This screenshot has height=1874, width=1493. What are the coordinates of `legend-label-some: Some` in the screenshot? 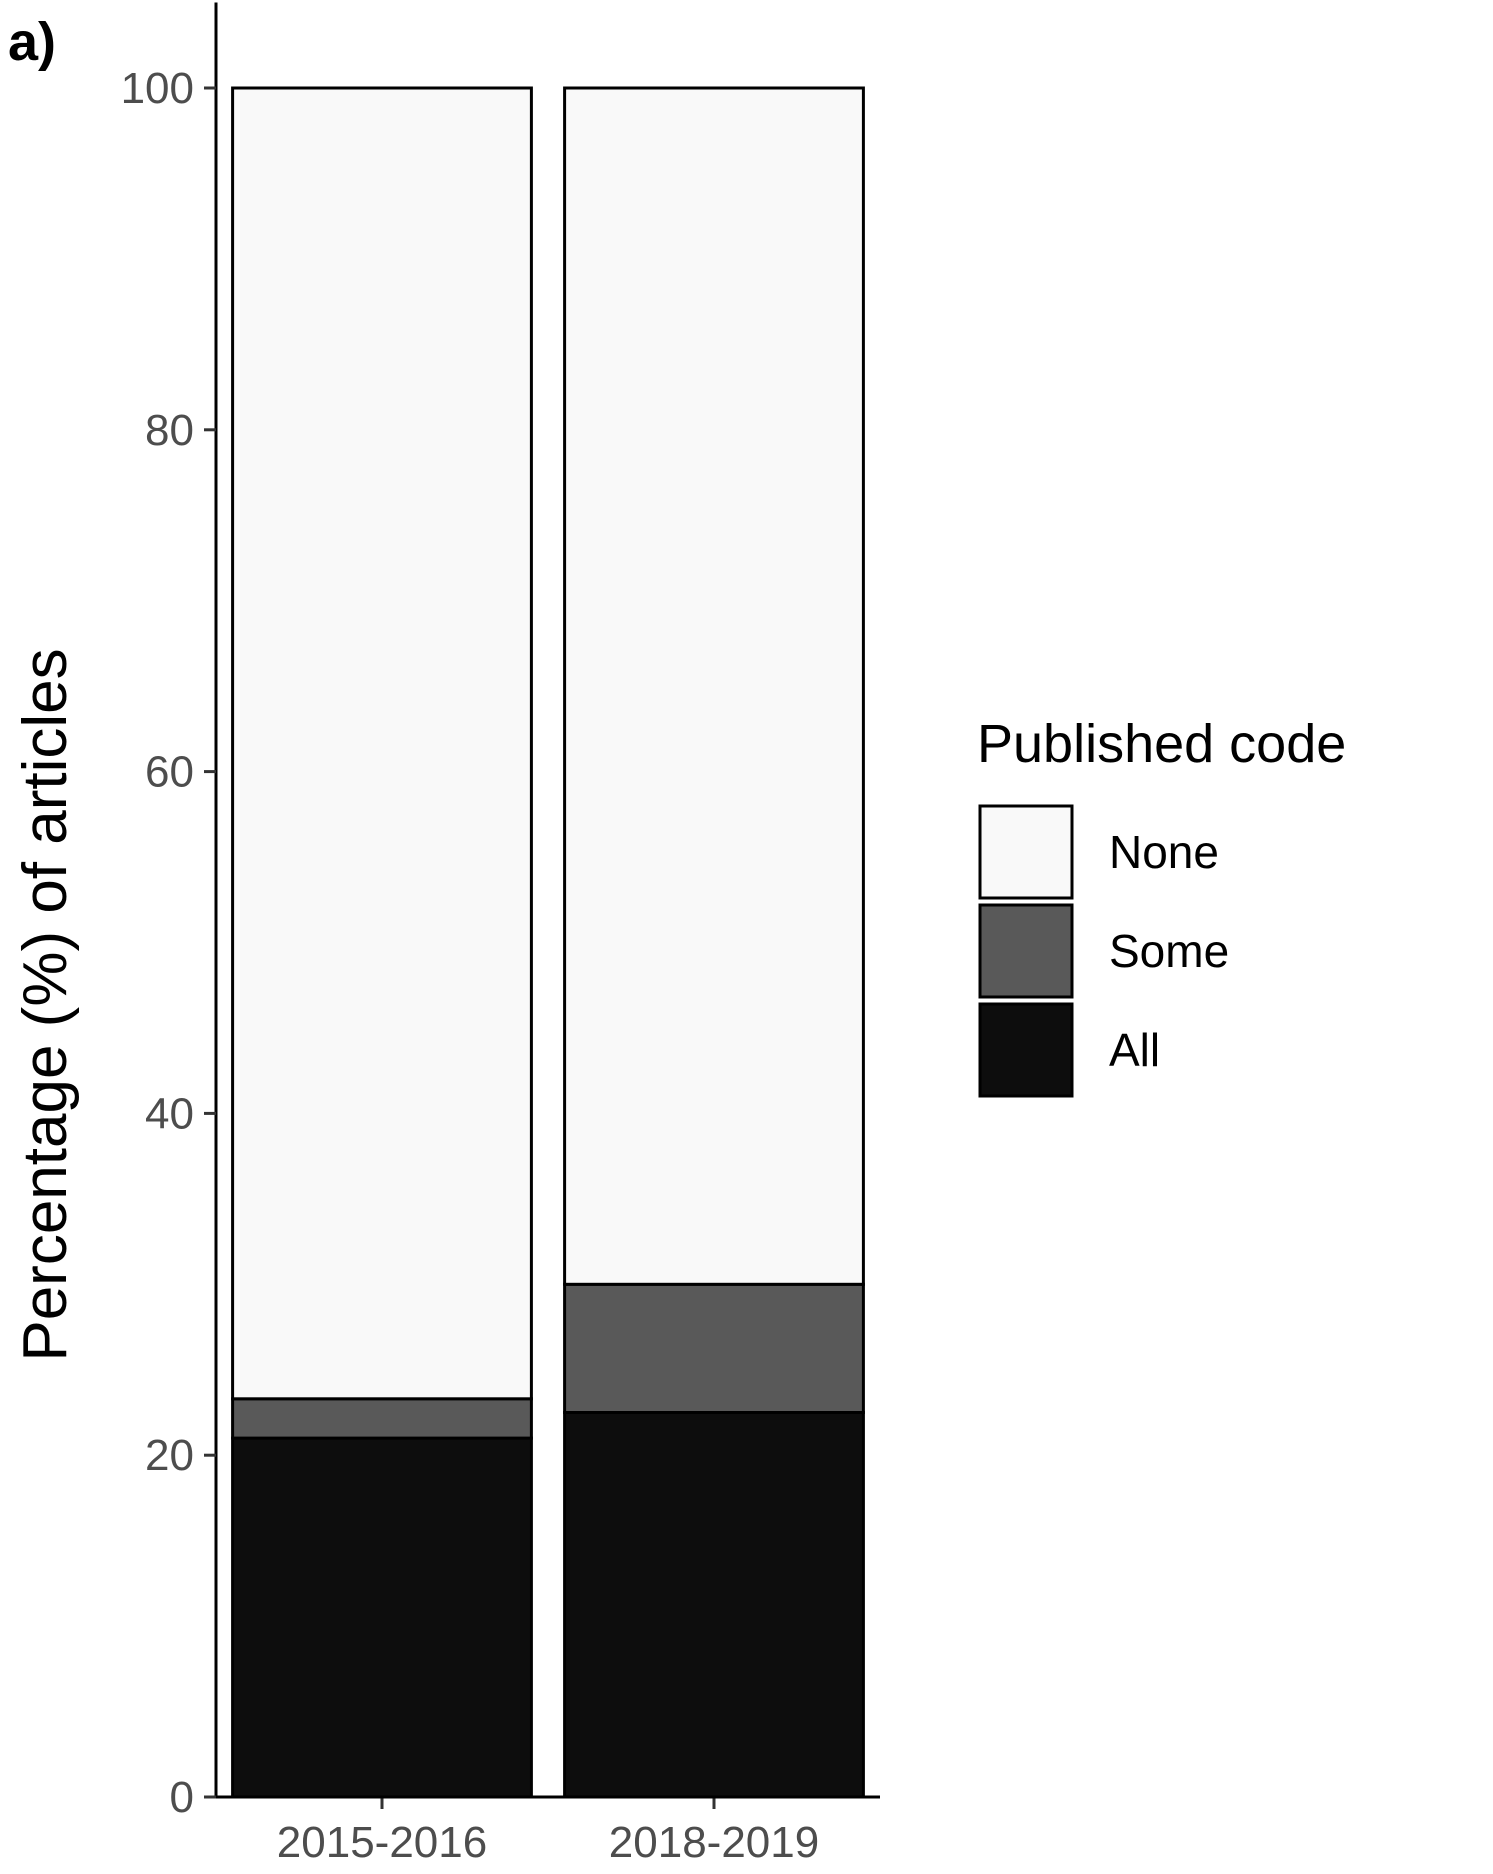 It's located at (1169, 951).